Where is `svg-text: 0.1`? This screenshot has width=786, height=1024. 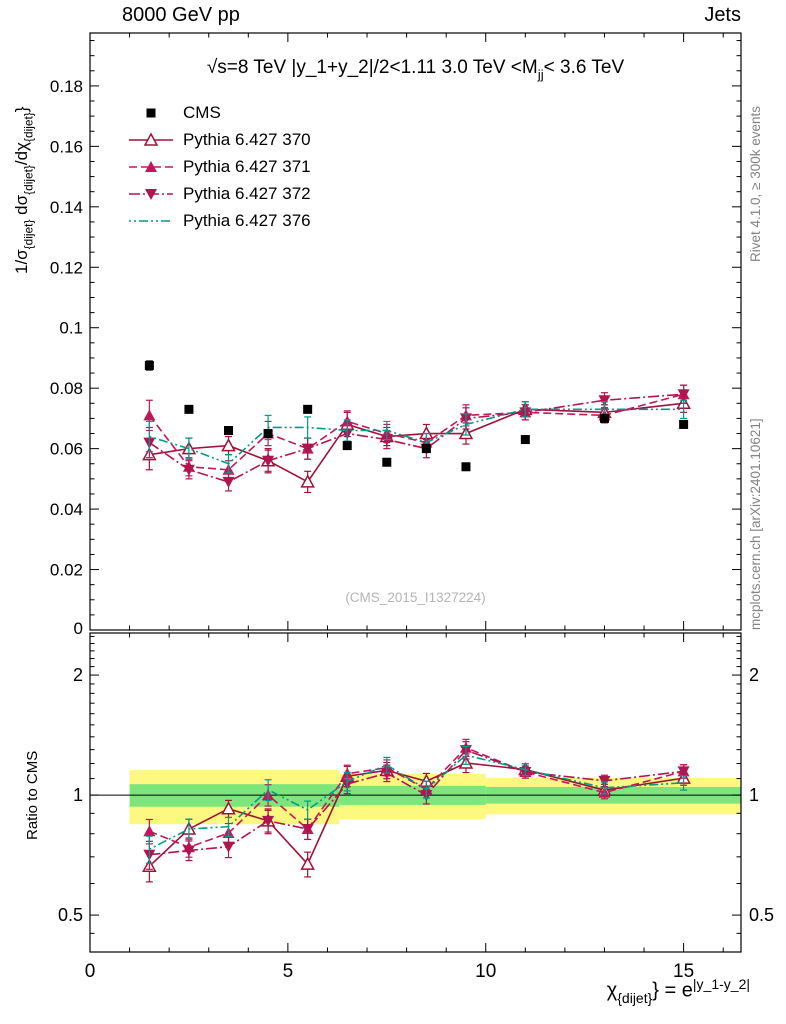 svg-text: 0.1 is located at coordinates (71, 328).